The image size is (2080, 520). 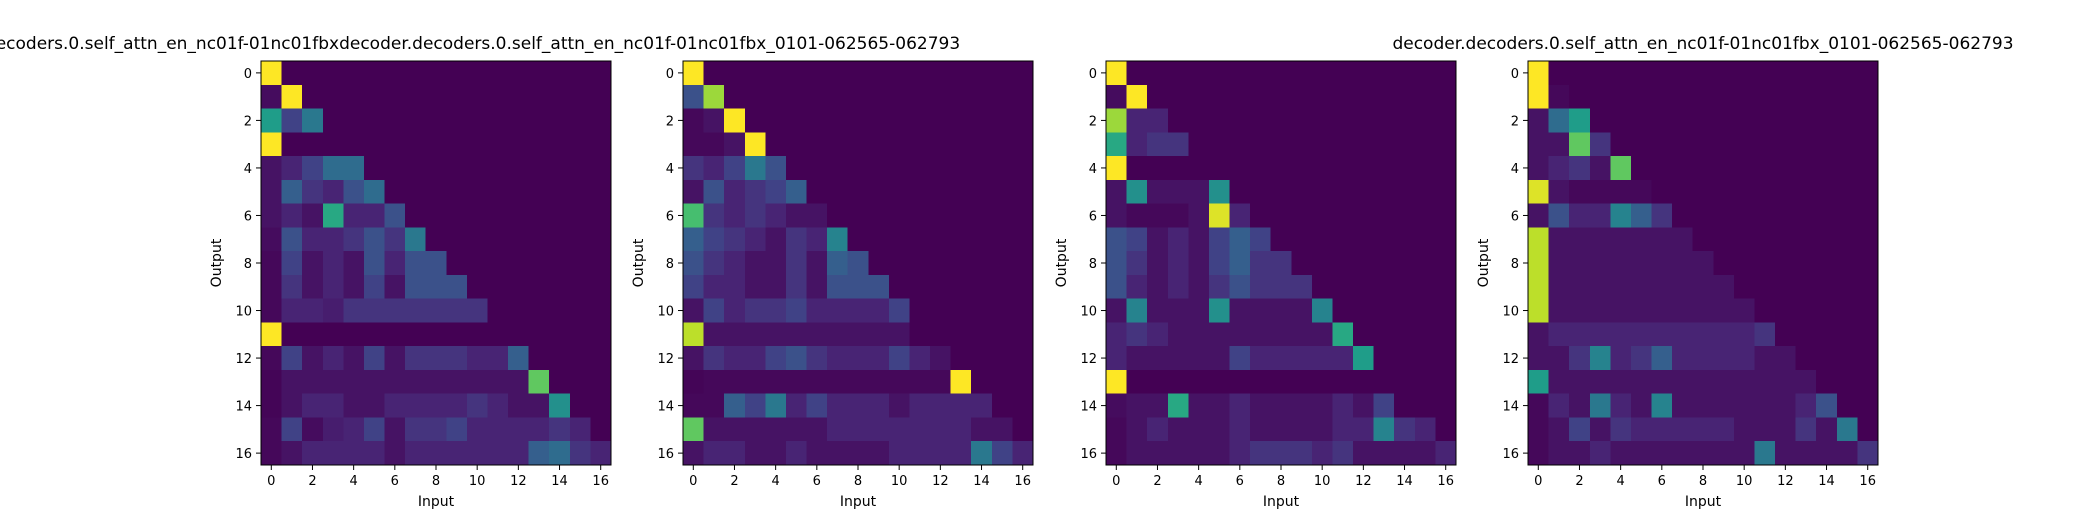 I want to click on y-tick-label: 4, so click(x=1093, y=169).